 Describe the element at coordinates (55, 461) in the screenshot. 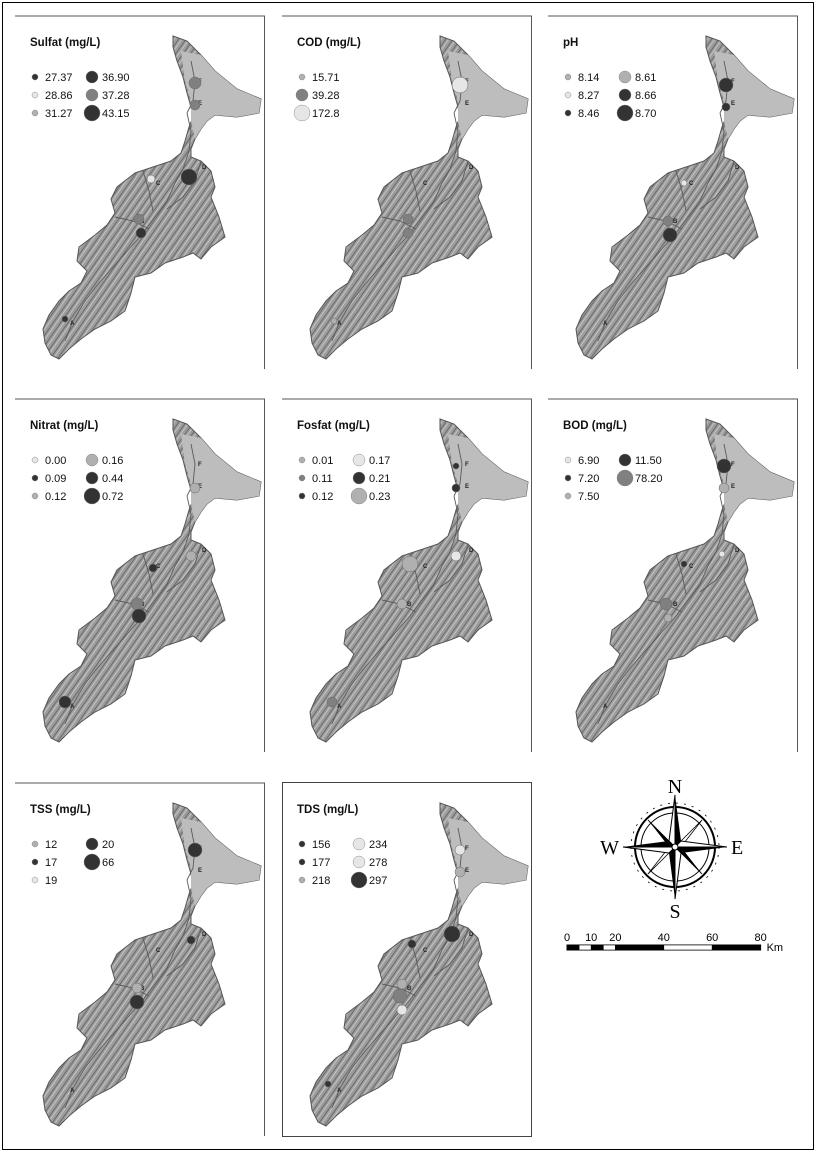

I see `legend-value: 0.00` at that location.